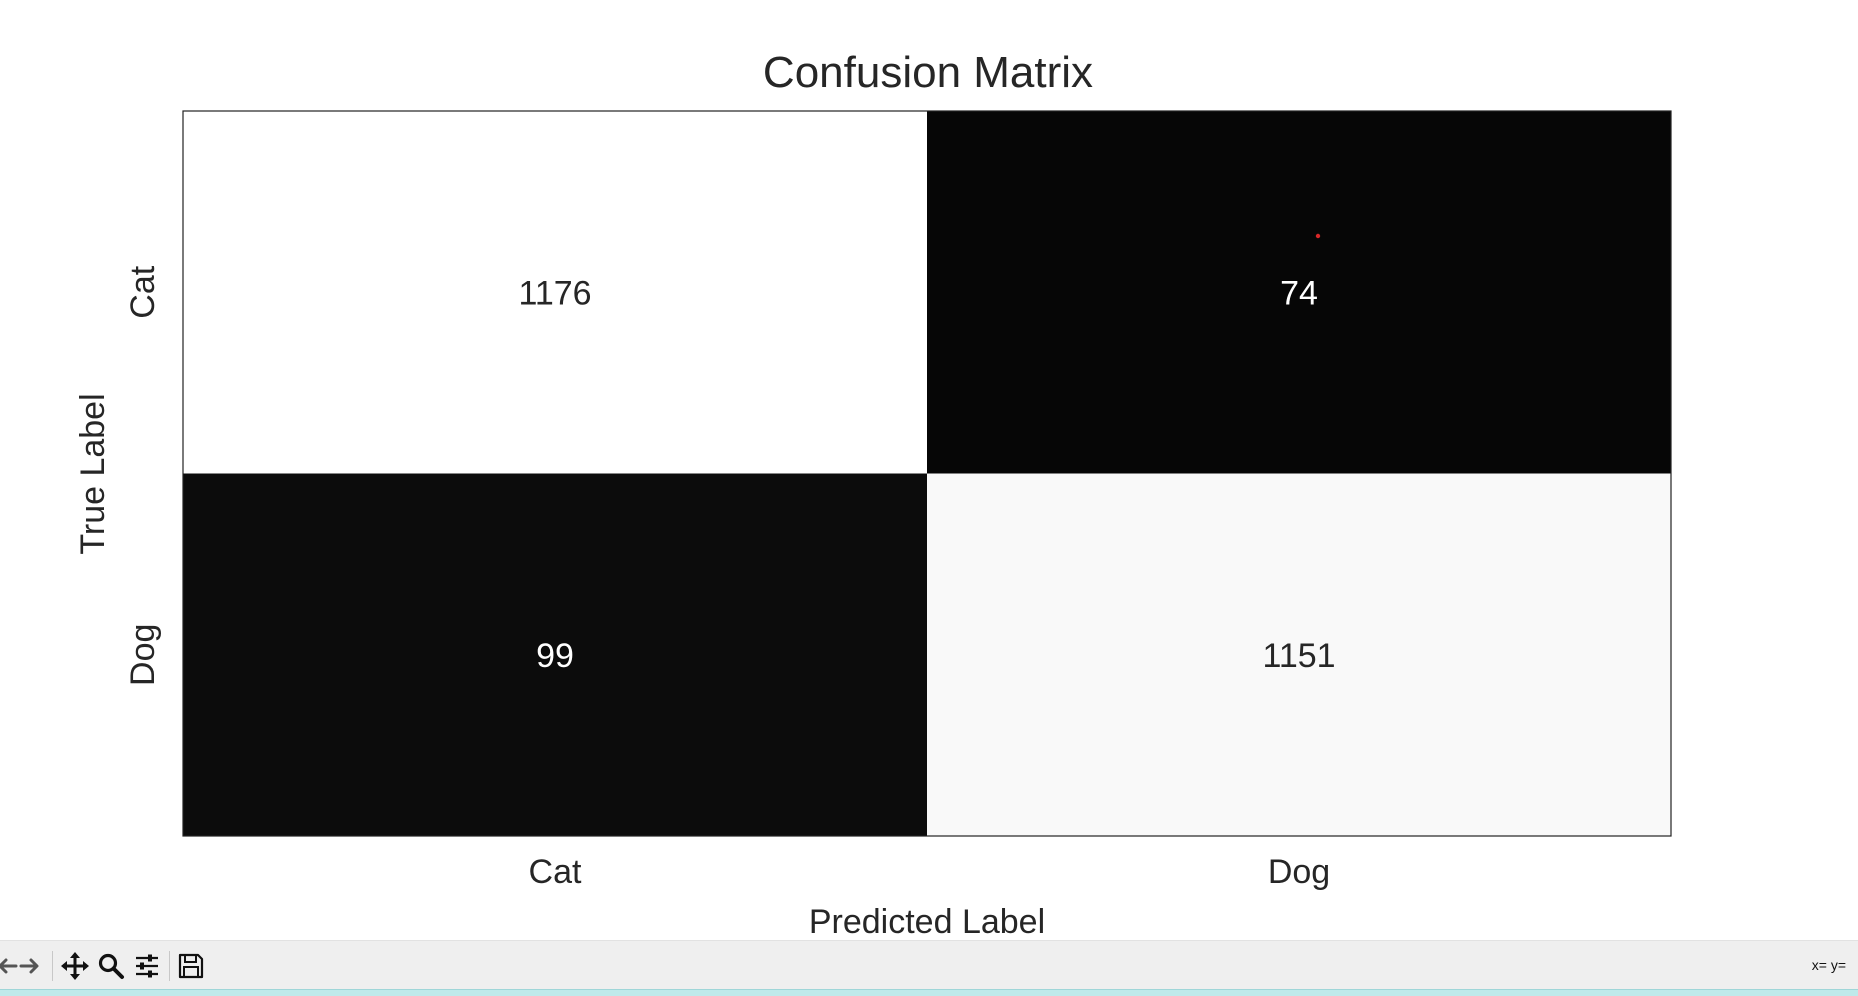 This screenshot has width=1858, height=996. I want to click on move-icon, so click(75, 966).